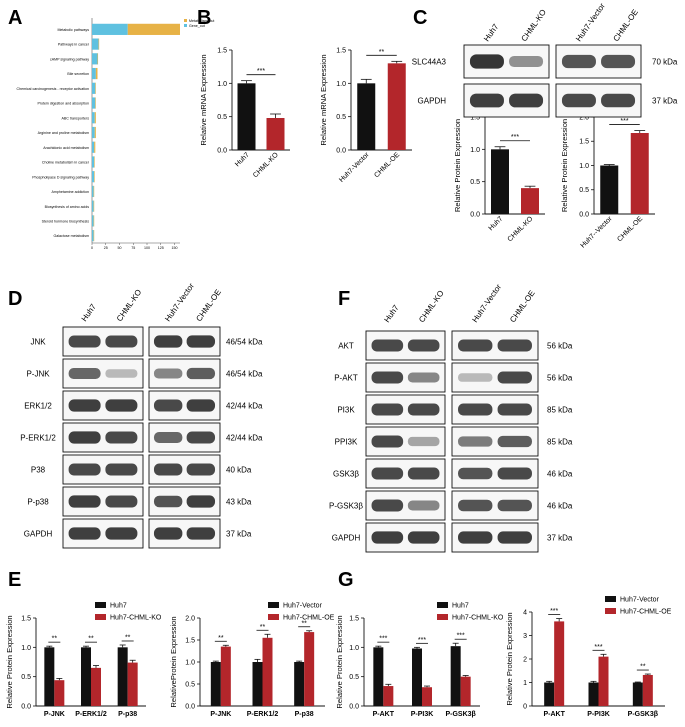 This screenshot has height=727, width=685. I want to click on a-category-label: Pathways in cancer, so click(74, 45).